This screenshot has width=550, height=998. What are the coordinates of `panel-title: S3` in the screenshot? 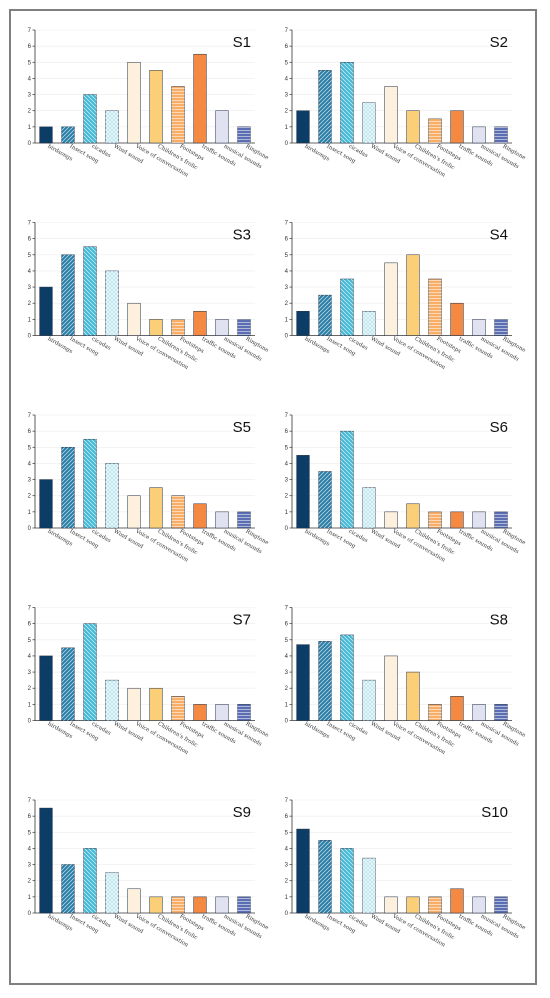 It's located at (242, 235).